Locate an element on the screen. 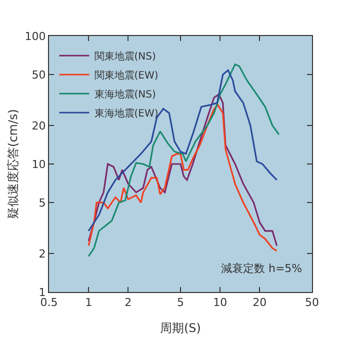 The width and height of the screenshot is (348, 345). y-tick-label: 2 is located at coordinates (42, 253).